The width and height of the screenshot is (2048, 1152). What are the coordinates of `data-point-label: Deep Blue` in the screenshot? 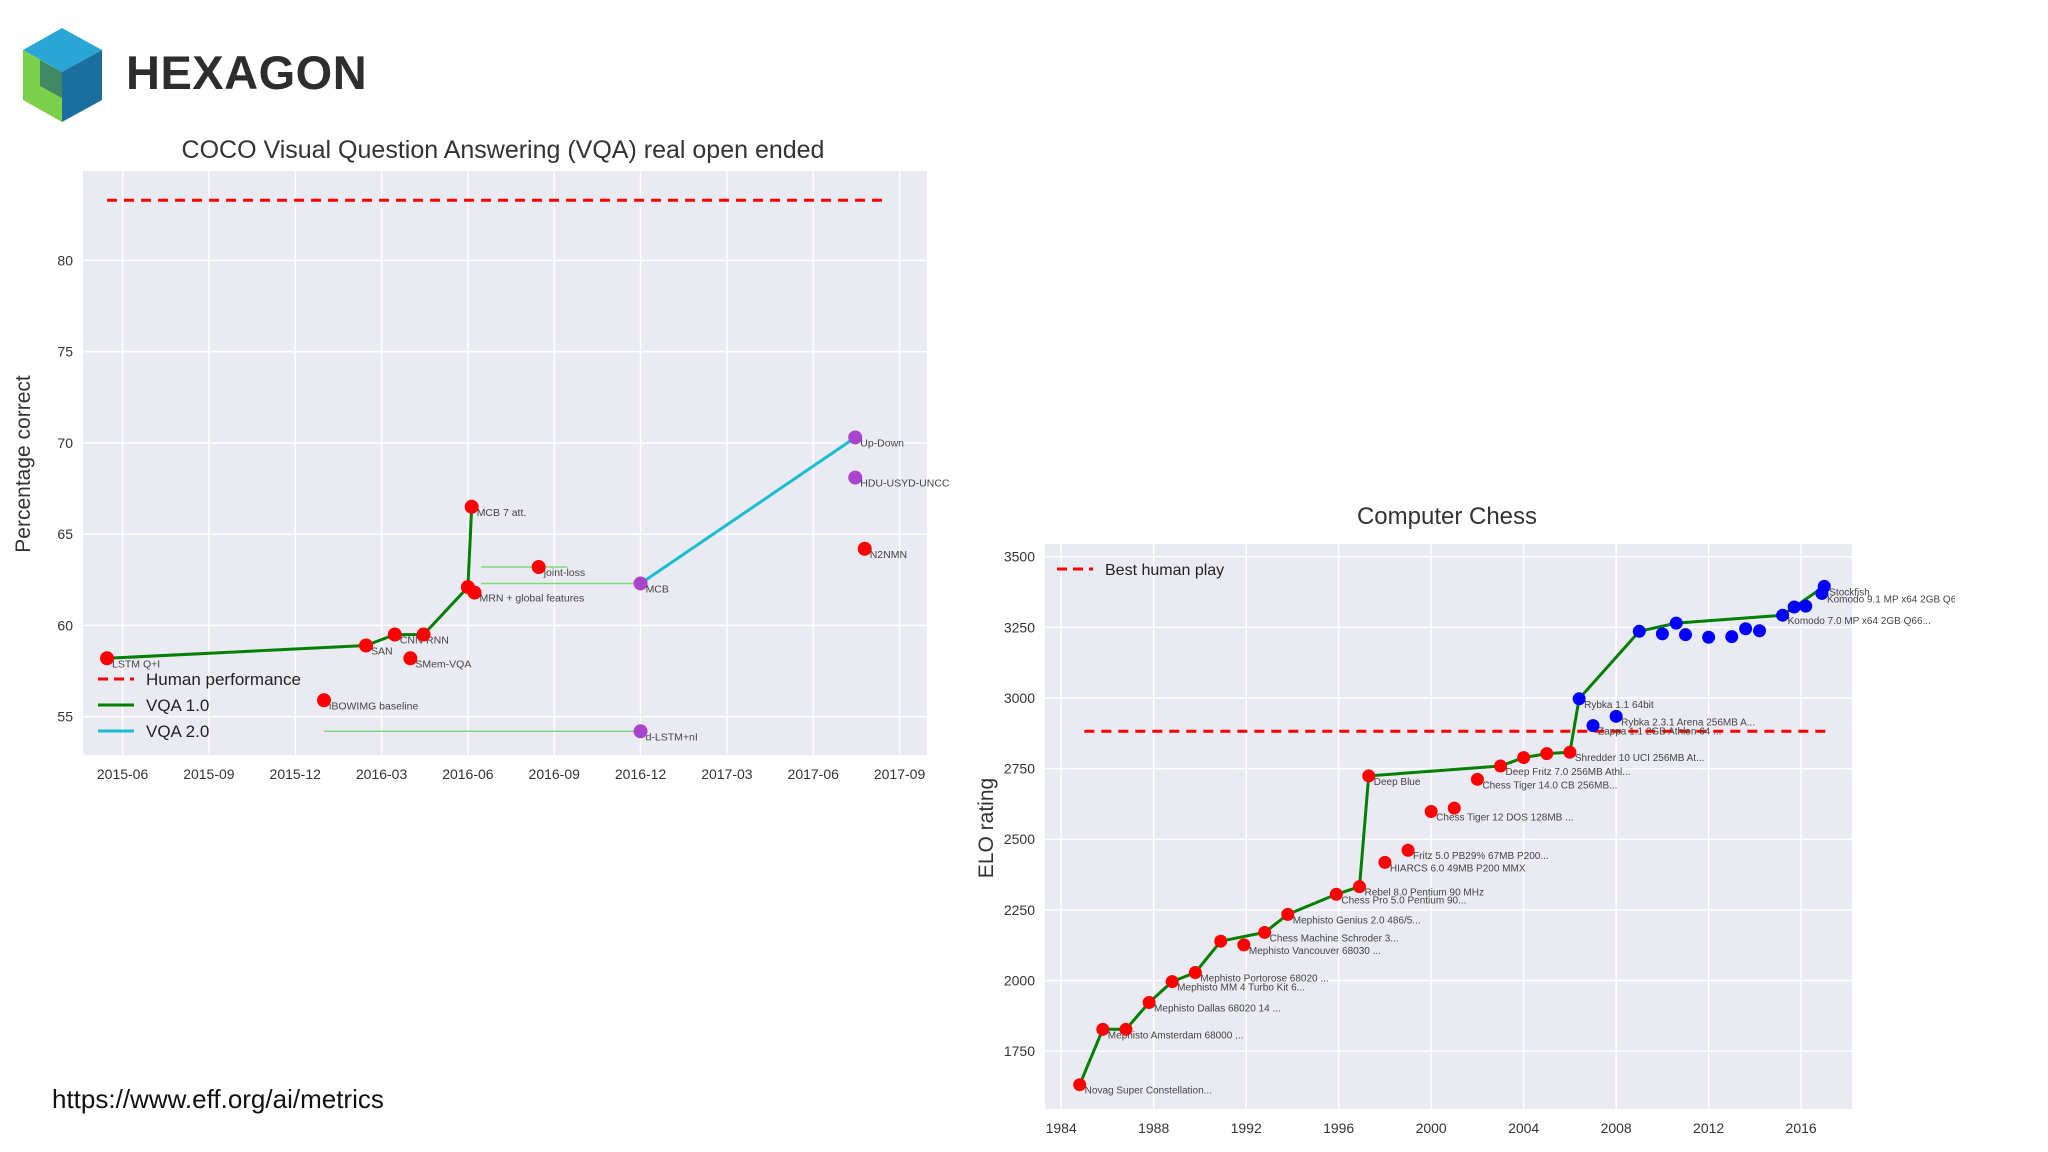 It's located at (1397, 782).